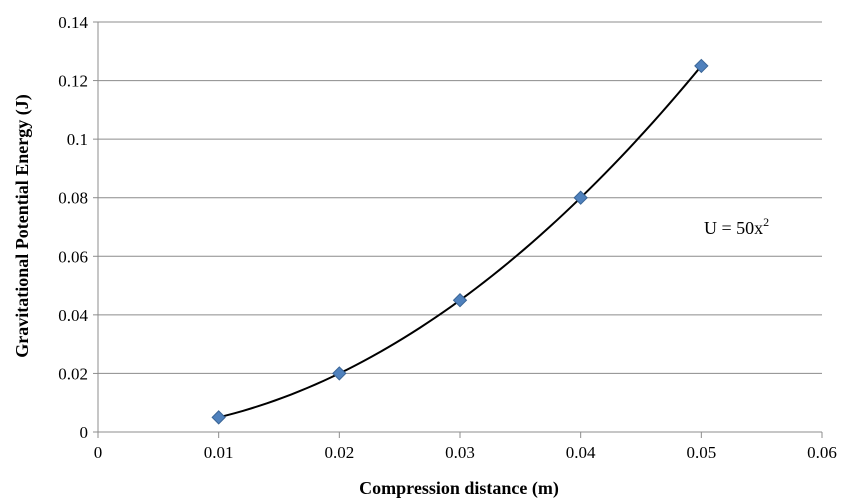 The height and width of the screenshot is (502, 843). What do you see at coordinates (84, 432) in the screenshot?
I see `y-tick-label: 0` at bounding box center [84, 432].